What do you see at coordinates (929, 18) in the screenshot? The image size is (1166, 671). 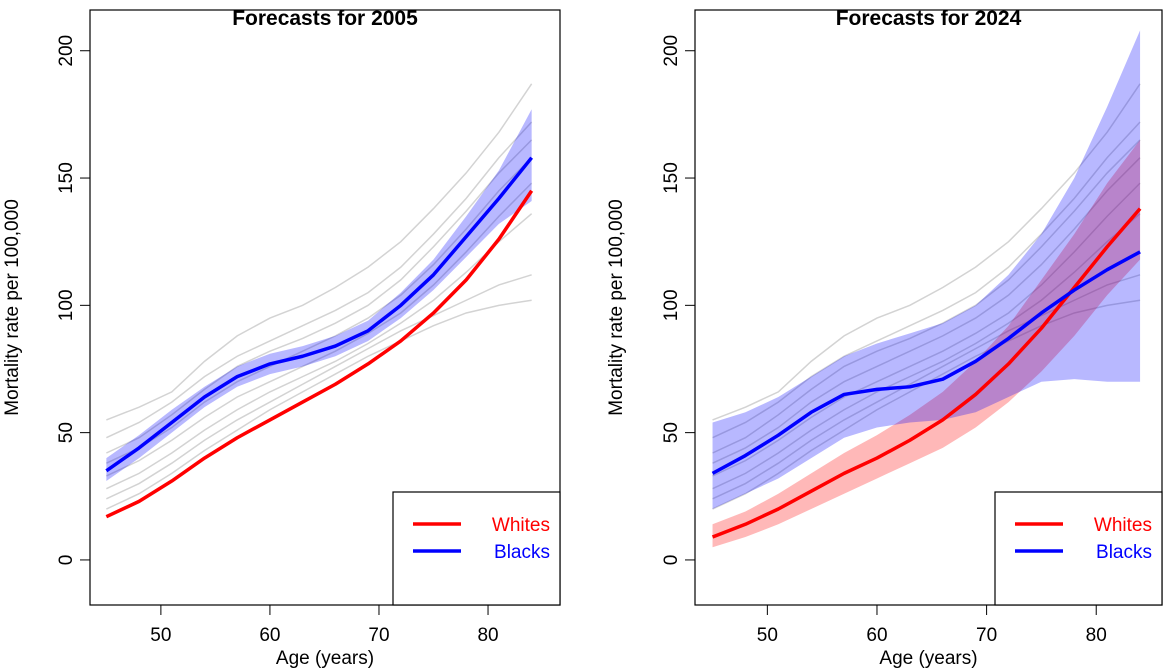 I see `chart-title: Forecasts for 2024` at bounding box center [929, 18].